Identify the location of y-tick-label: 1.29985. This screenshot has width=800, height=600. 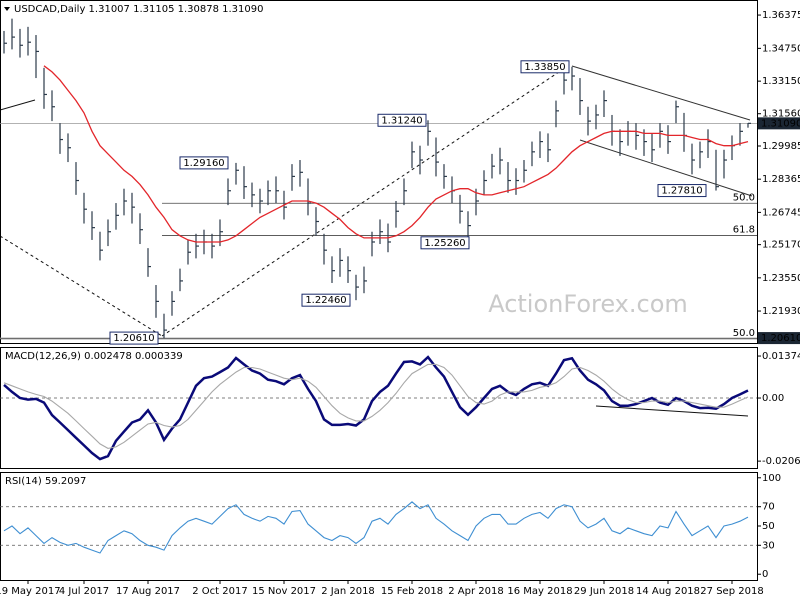
(781, 146).